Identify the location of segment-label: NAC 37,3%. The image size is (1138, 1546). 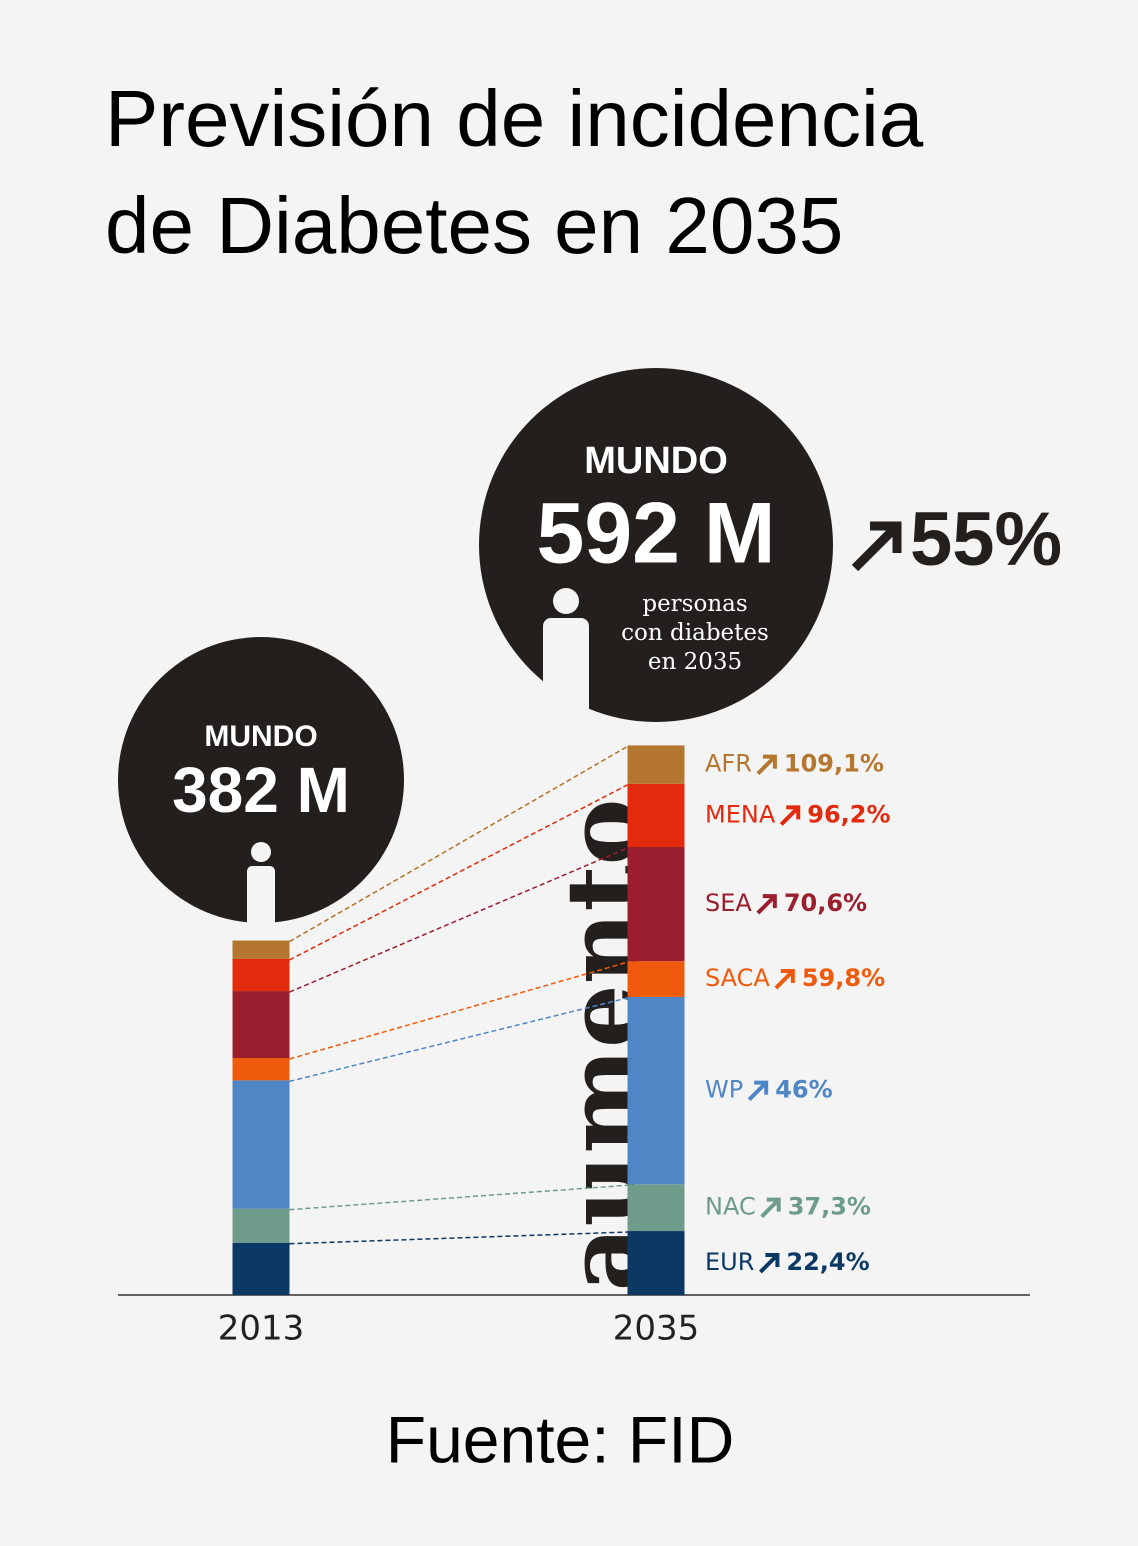
(788, 1207).